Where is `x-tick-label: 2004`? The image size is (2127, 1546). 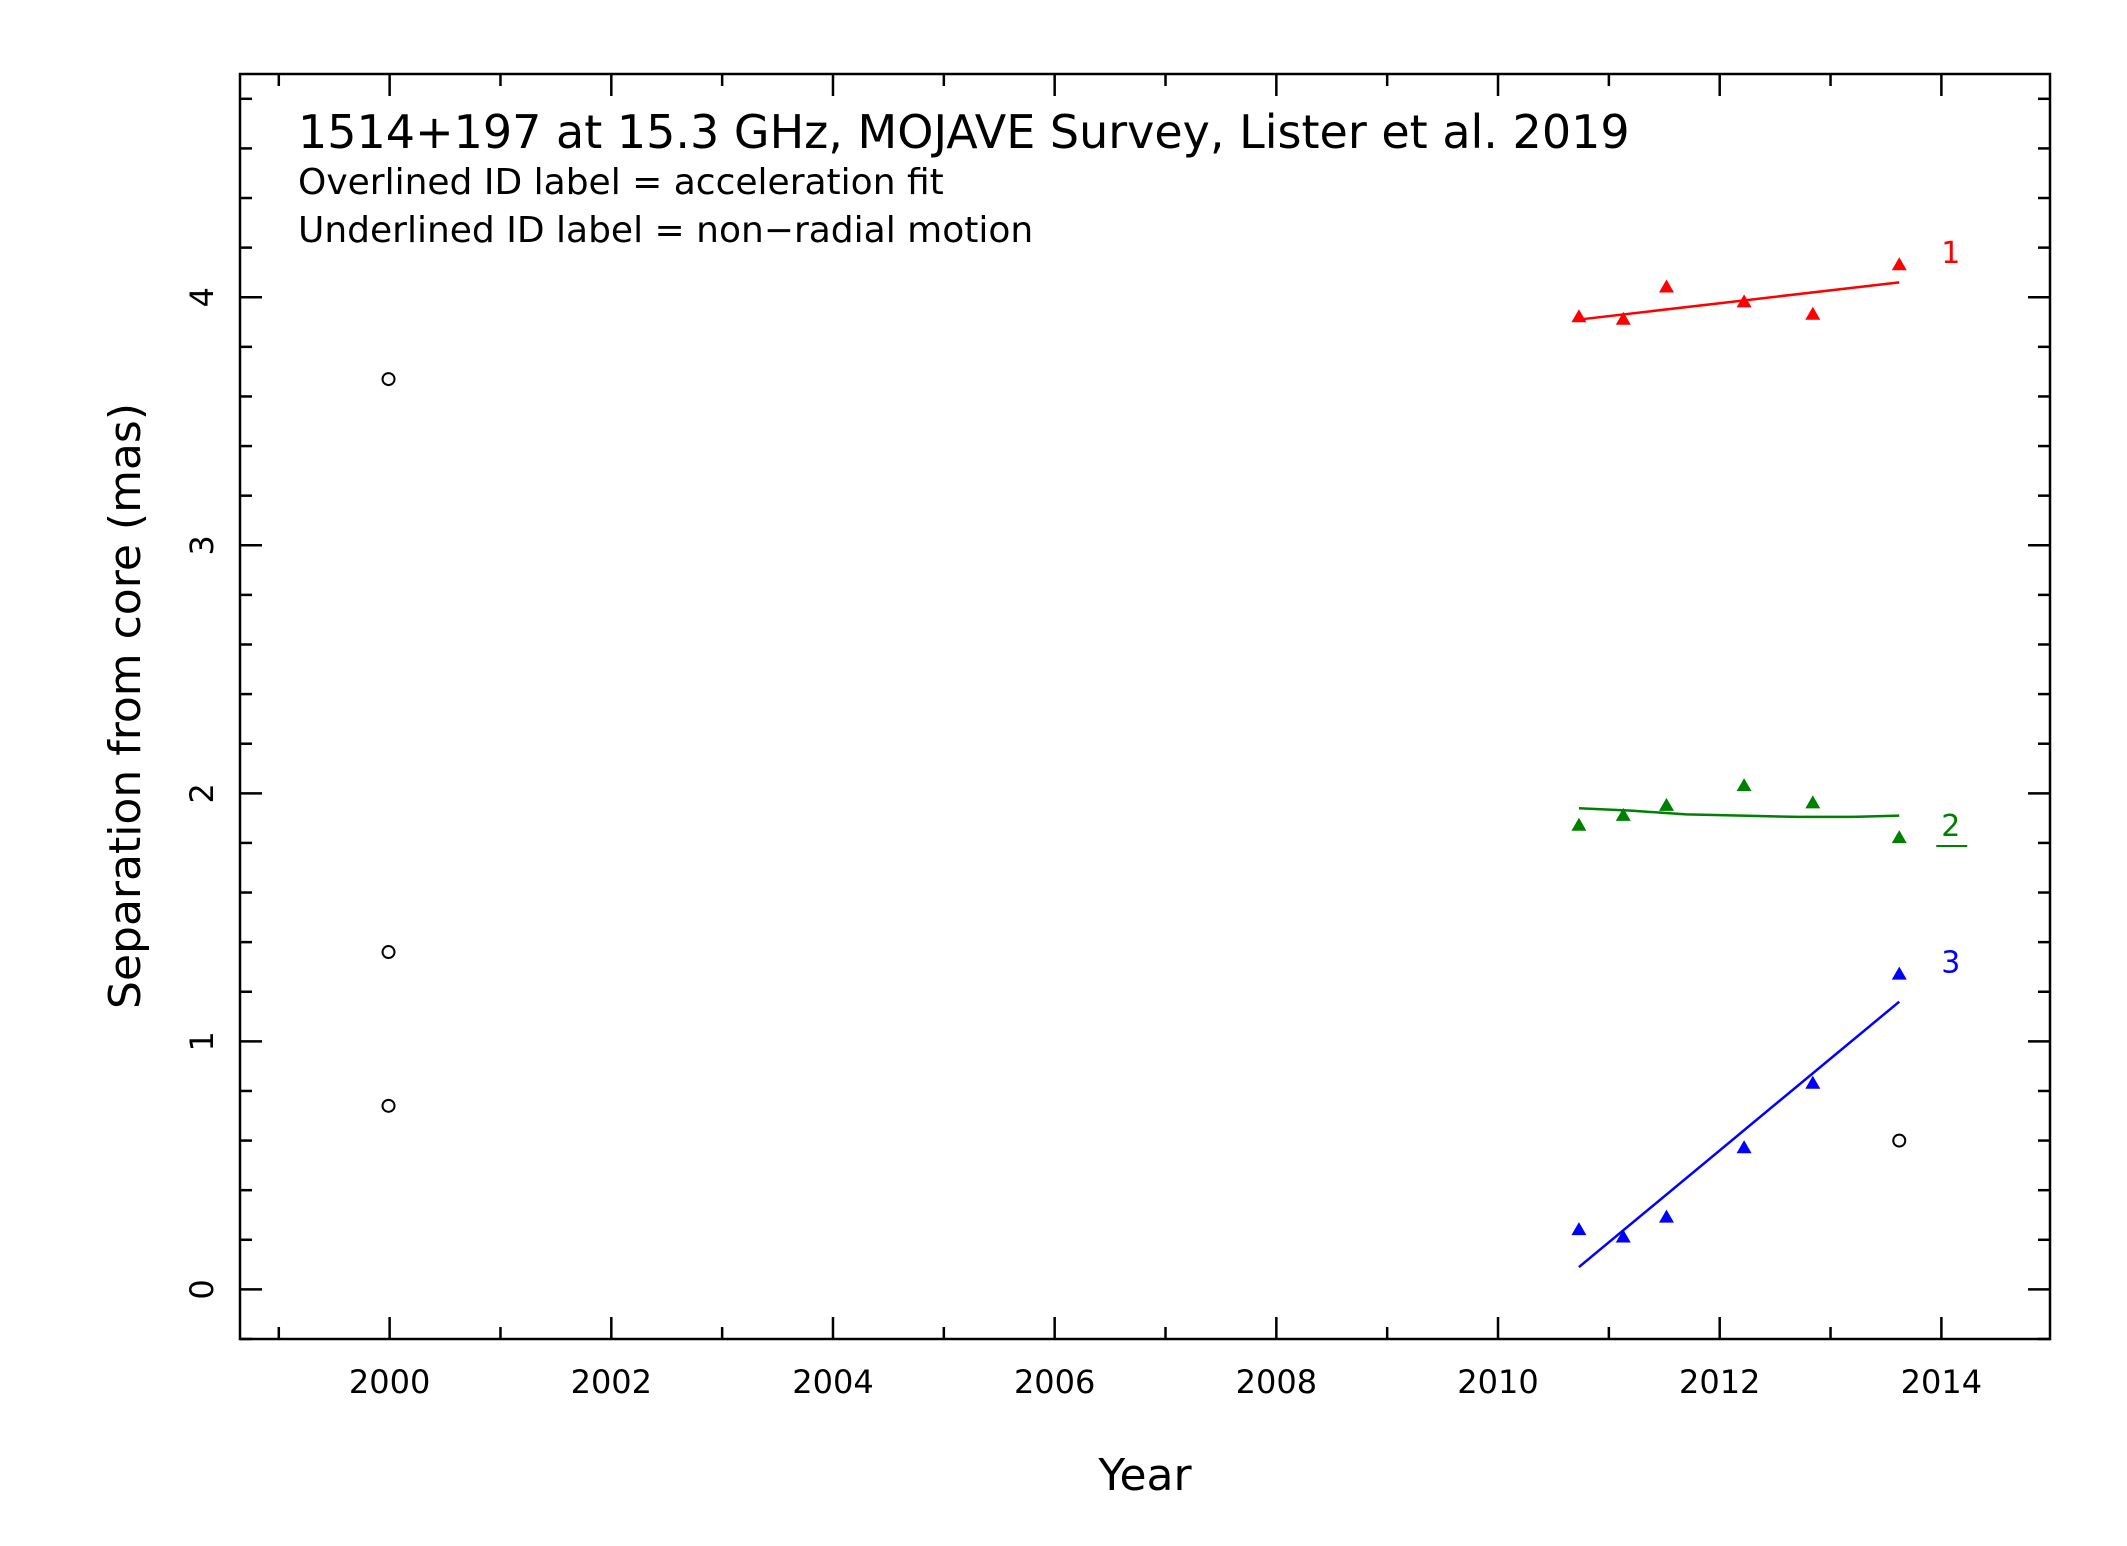 x-tick-label: 2004 is located at coordinates (832, 1382).